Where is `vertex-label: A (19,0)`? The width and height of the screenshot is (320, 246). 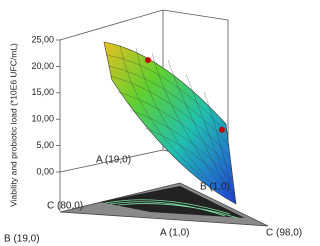
vertex-label: A (19,0) is located at coordinates (113, 160).